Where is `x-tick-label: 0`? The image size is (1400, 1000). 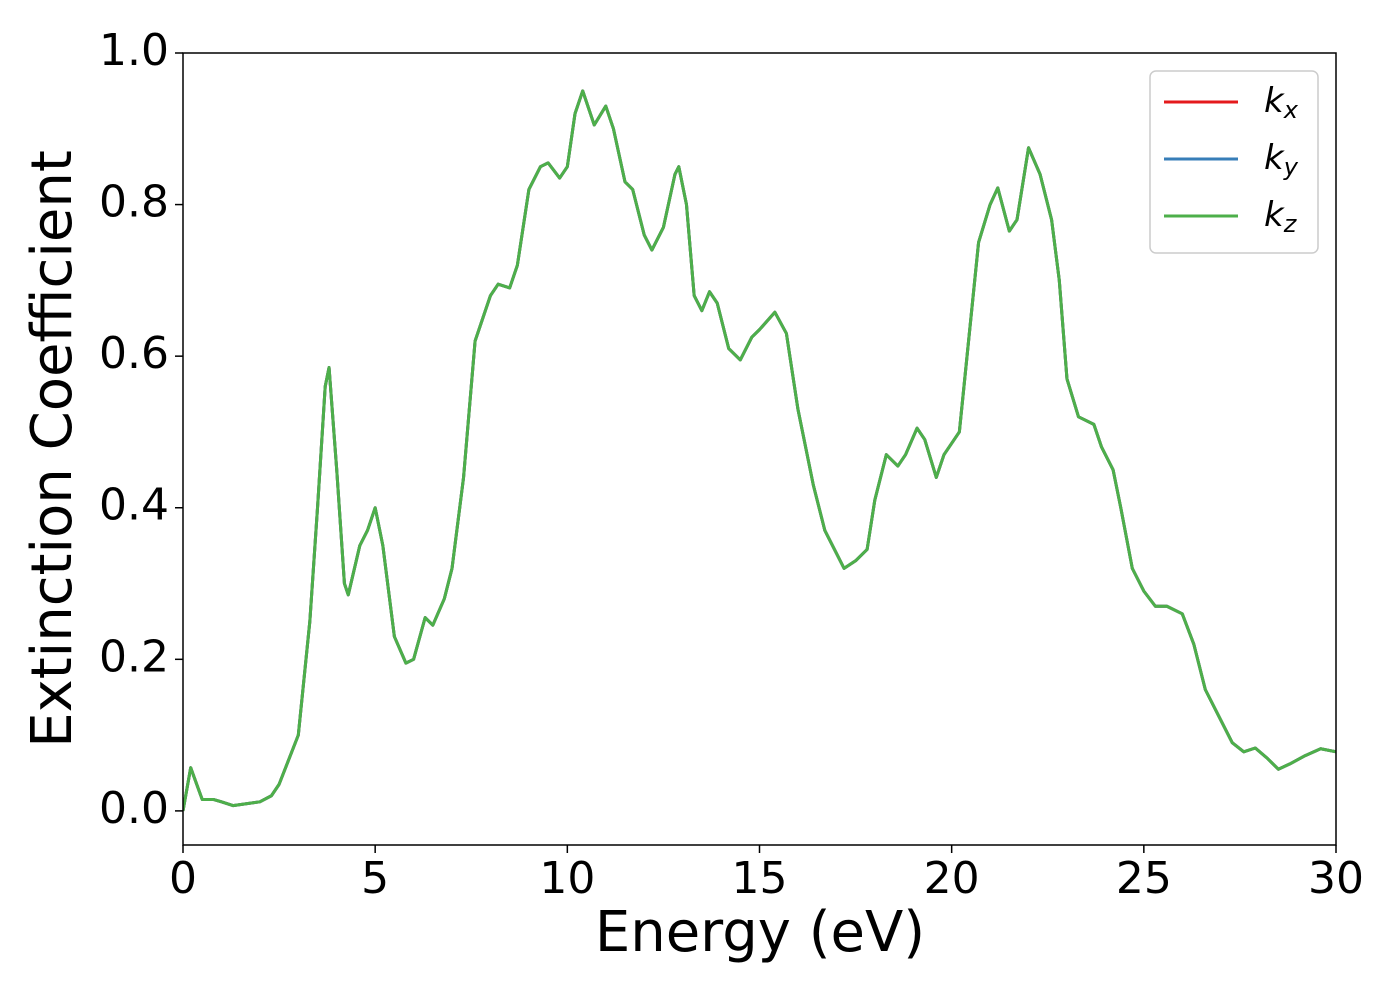 x-tick-label: 0 is located at coordinates (183, 878).